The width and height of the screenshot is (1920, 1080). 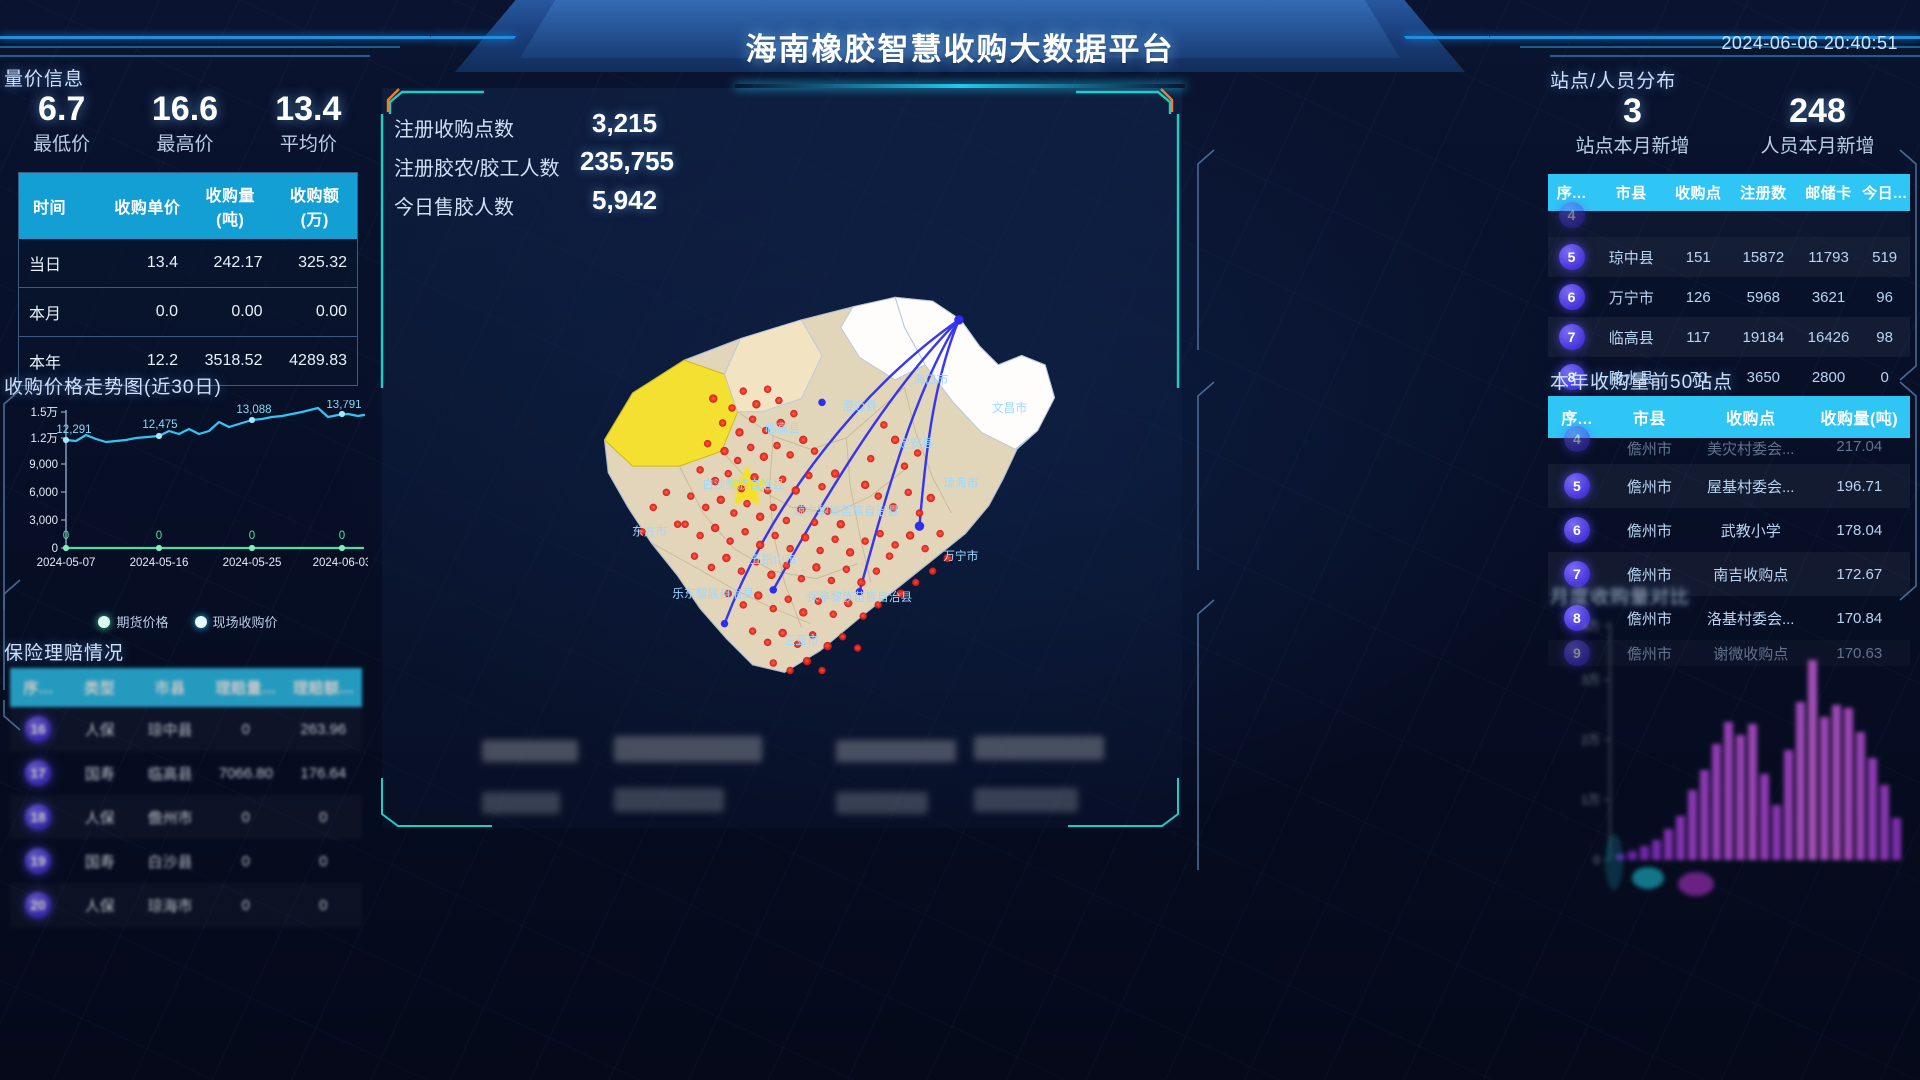 What do you see at coordinates (713, 593) in the screenshot?
I see `map-label-ledong: 乐东黎族自治县` at bounding box center [713, 593].